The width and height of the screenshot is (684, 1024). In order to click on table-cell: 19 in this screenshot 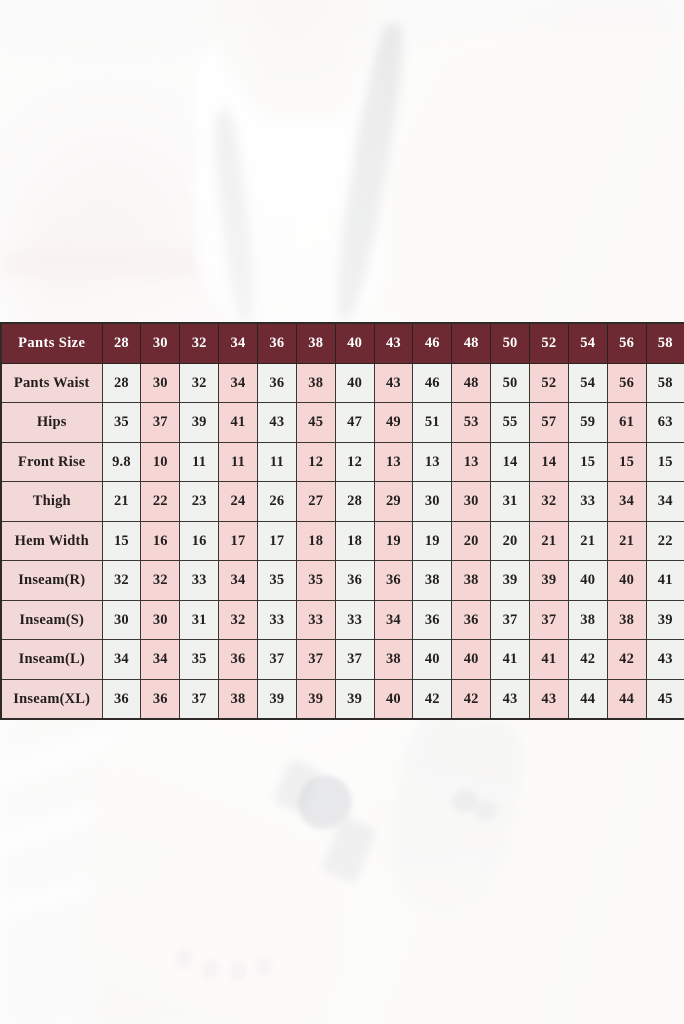, I will do `click(432, 540)`.